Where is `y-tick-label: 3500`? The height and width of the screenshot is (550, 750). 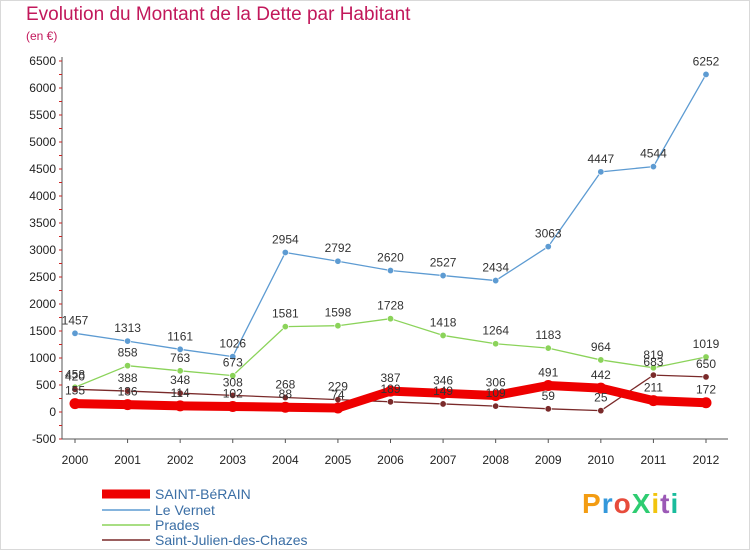
y-tick-label: 3500 is located at coordinates (42, 223).